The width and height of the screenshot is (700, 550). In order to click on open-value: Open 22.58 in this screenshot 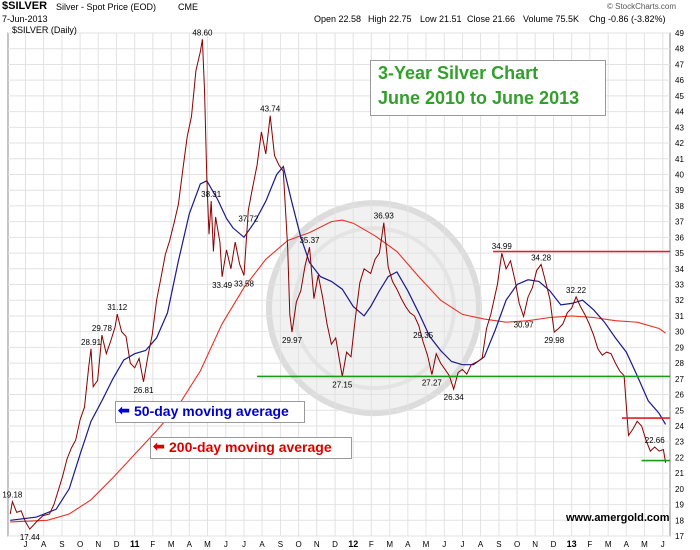, I will do `click(338, 19)`.